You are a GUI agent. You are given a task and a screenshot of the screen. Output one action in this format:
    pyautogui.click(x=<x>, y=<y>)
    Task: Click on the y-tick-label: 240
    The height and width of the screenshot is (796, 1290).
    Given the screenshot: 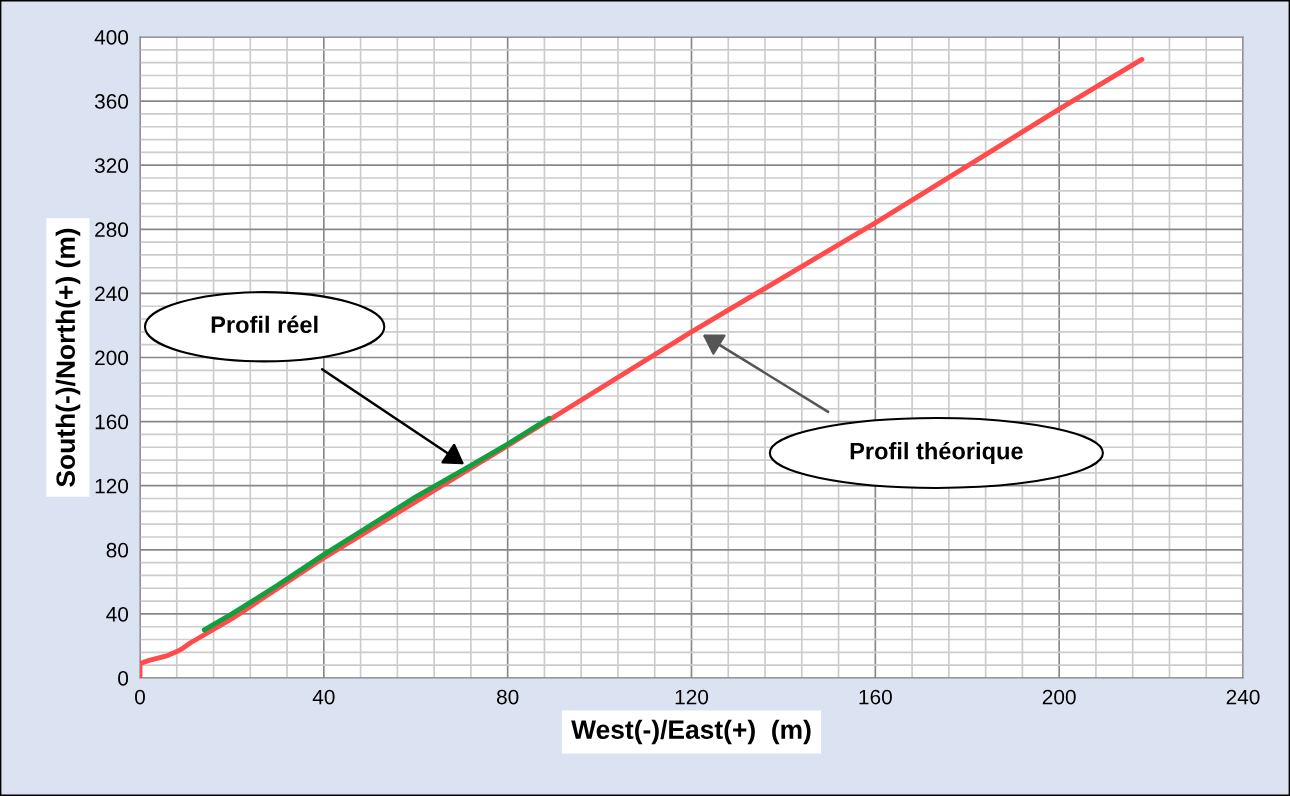 What is the action you would take?
    pyautogui.click(x=112, y=294)
    